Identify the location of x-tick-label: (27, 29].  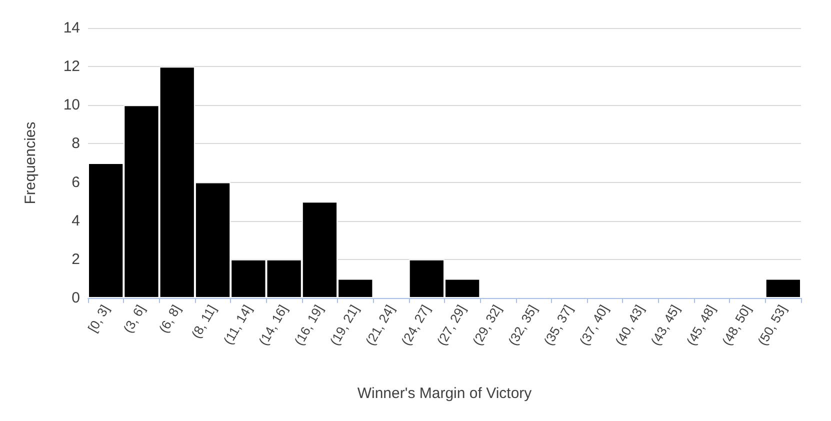
(451, 325).